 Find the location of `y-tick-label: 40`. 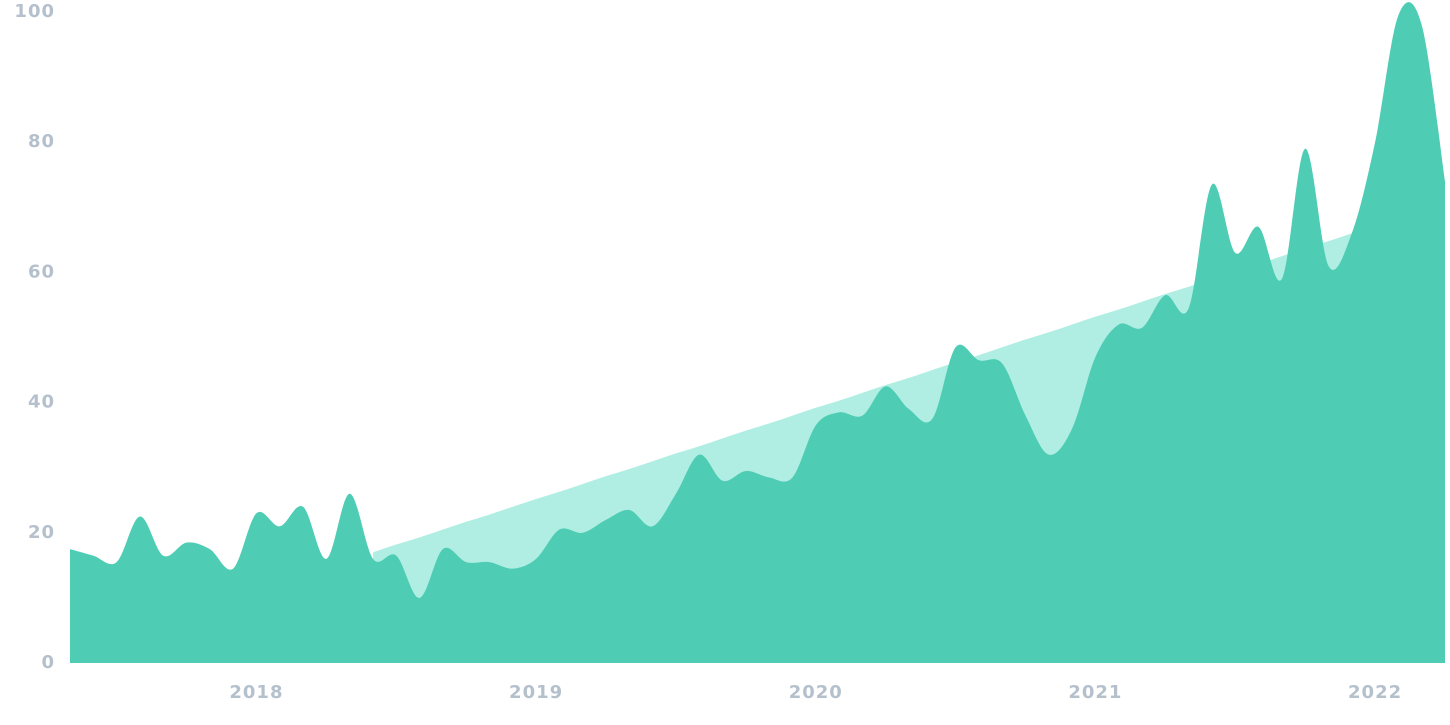

y-tick-label: 40 is located at coordinates (41, 402).